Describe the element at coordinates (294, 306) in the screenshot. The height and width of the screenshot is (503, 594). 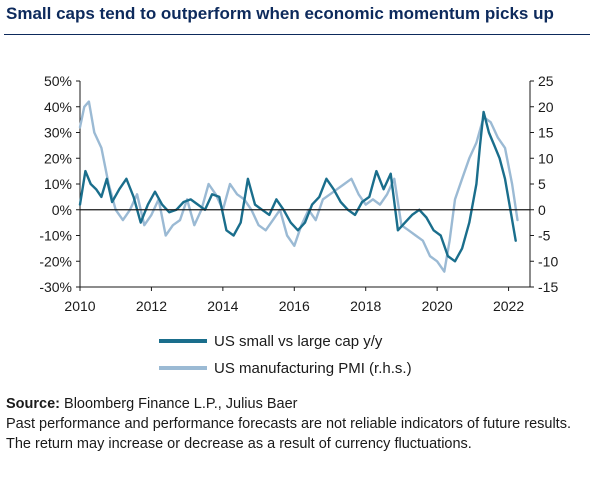
I see `x-tick-label: 2016` at that location.